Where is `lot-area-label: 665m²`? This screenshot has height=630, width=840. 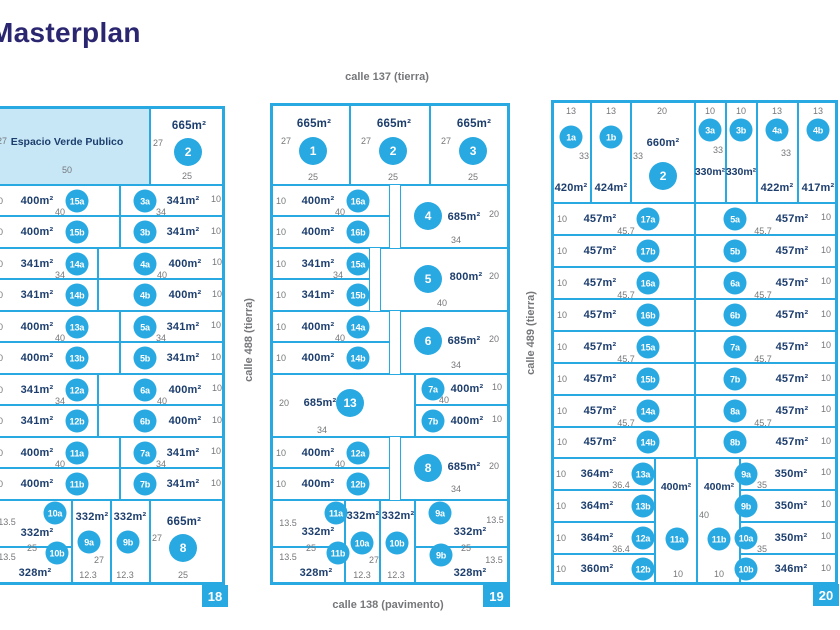 lot-area-label: 665m² is located at coordinates (189, 126).